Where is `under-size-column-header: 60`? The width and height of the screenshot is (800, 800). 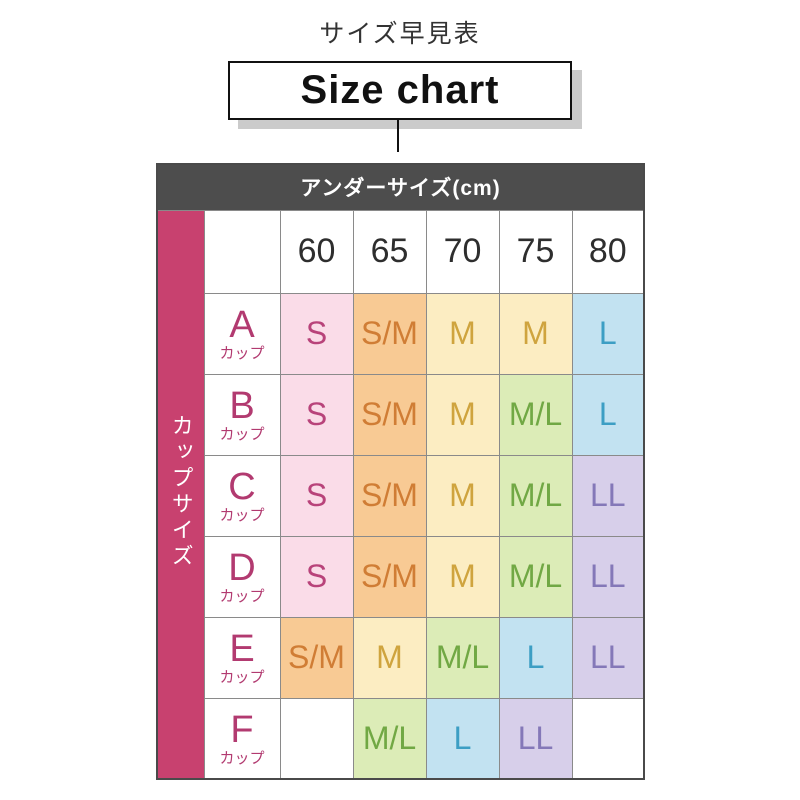 under-size-column-header: 60 is located at coordinates (316, 251).